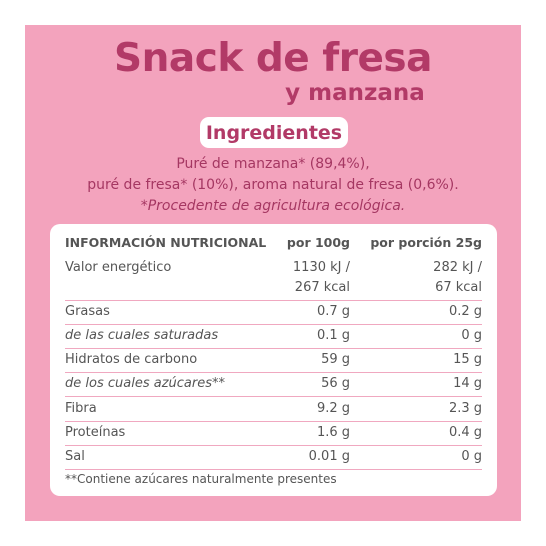  What do you see at coordinates (465, 311) in the screenshot?
I see `row-portion: 0.2 g` at bounding box center [465, 311].